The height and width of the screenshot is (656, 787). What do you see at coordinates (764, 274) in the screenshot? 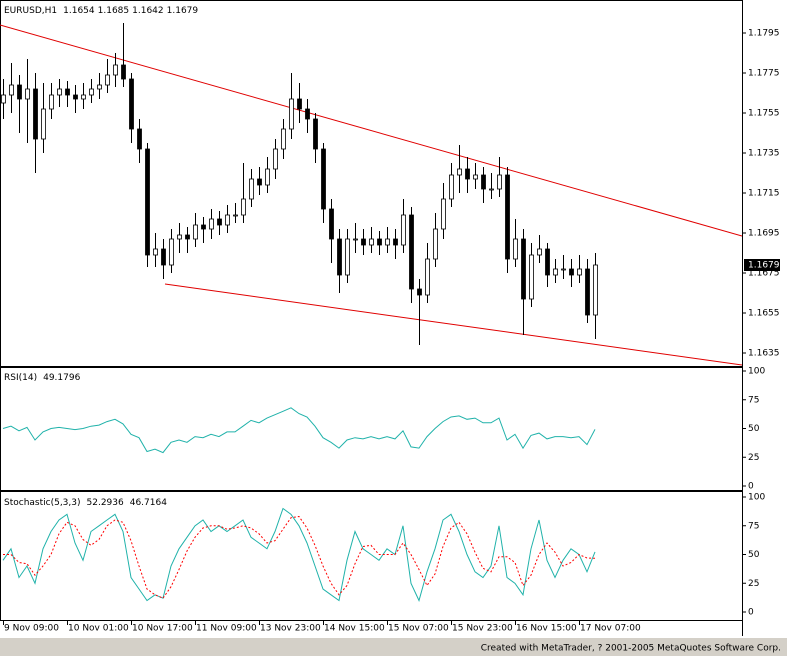
I see `y-tick-label: 1.1675` at bounding box center [764, 274].